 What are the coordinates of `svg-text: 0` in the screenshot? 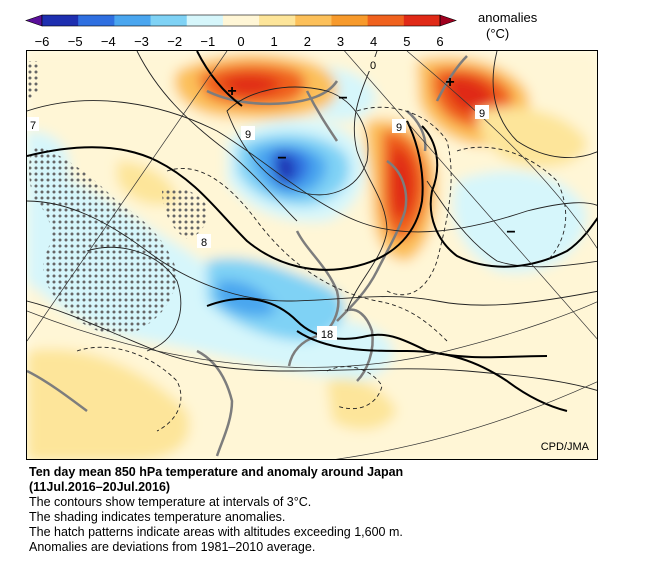 It's located at (373, 66).